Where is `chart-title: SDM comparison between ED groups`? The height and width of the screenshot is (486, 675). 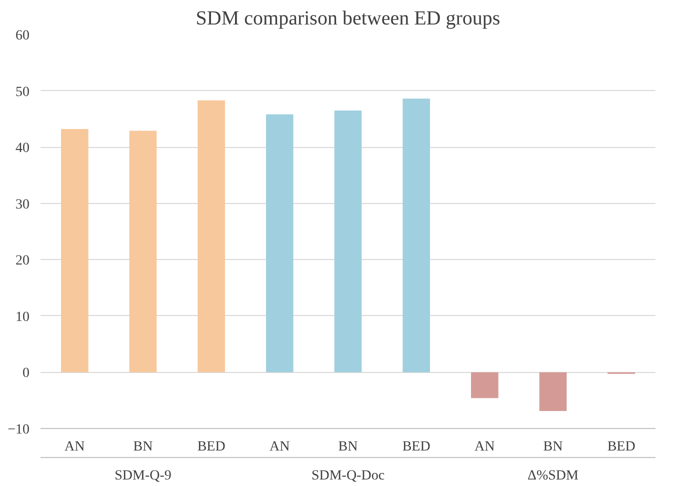
chart-title: SDM comparison between ED groups is located at coordinates (348, 19).